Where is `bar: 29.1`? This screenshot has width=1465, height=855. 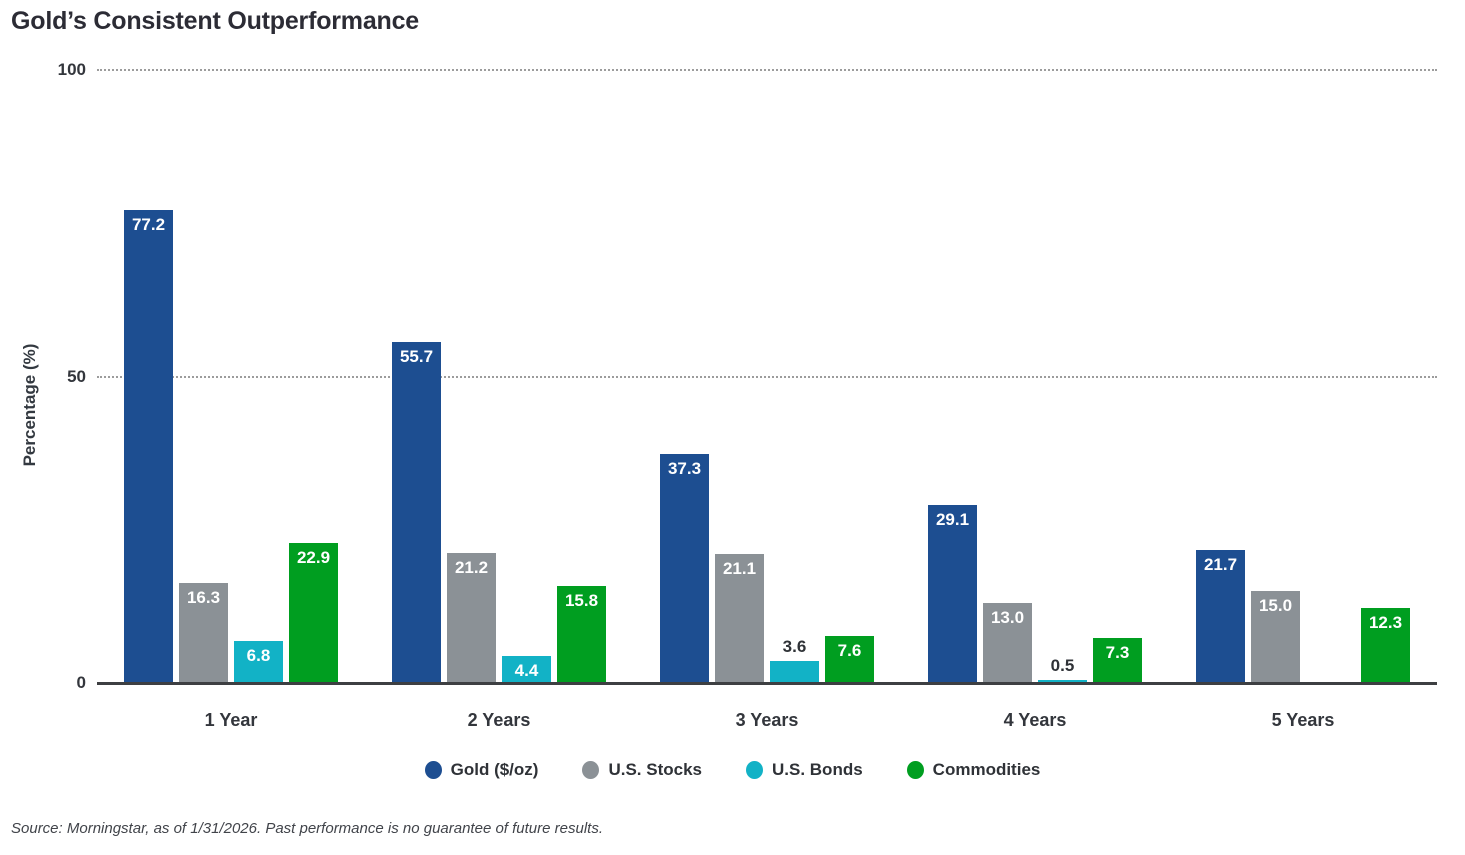
bar: 29.1 is located at coordinates (952, 594).